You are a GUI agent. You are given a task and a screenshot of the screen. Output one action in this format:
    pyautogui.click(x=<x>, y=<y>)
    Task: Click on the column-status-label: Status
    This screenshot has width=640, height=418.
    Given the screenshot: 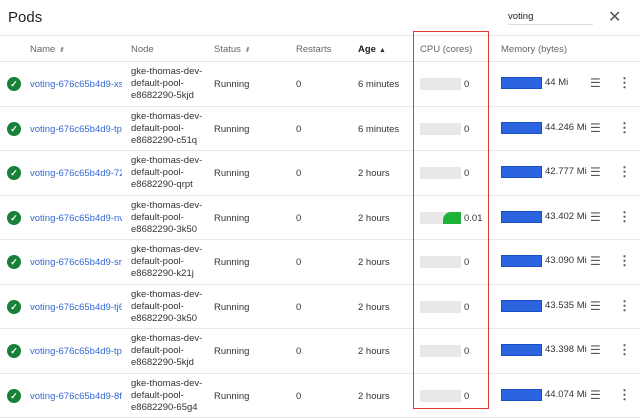 What is the action you would take?
    pyautogui.click(x=227, y=49)
    